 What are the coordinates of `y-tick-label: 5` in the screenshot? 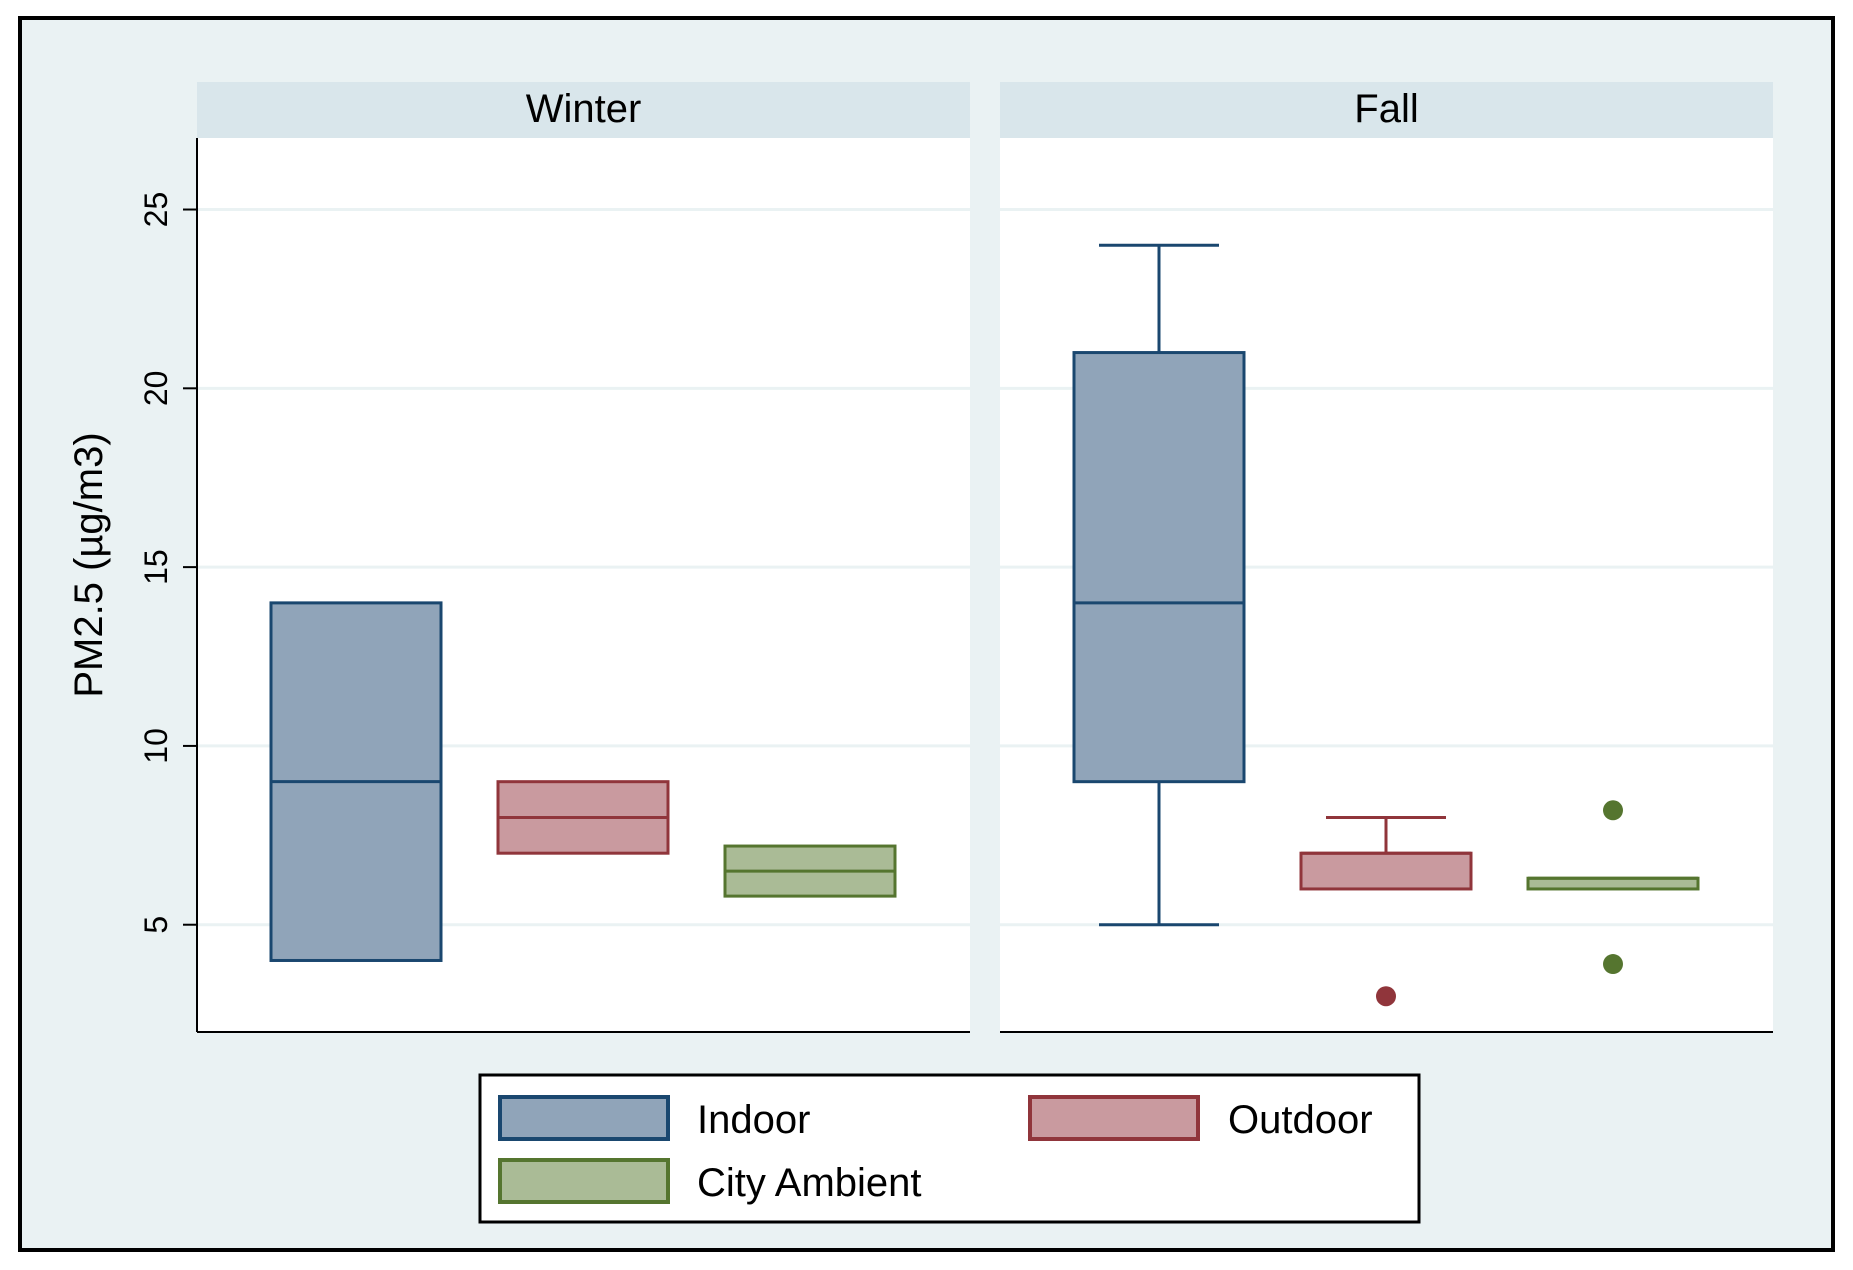 It's located at (156, 925).